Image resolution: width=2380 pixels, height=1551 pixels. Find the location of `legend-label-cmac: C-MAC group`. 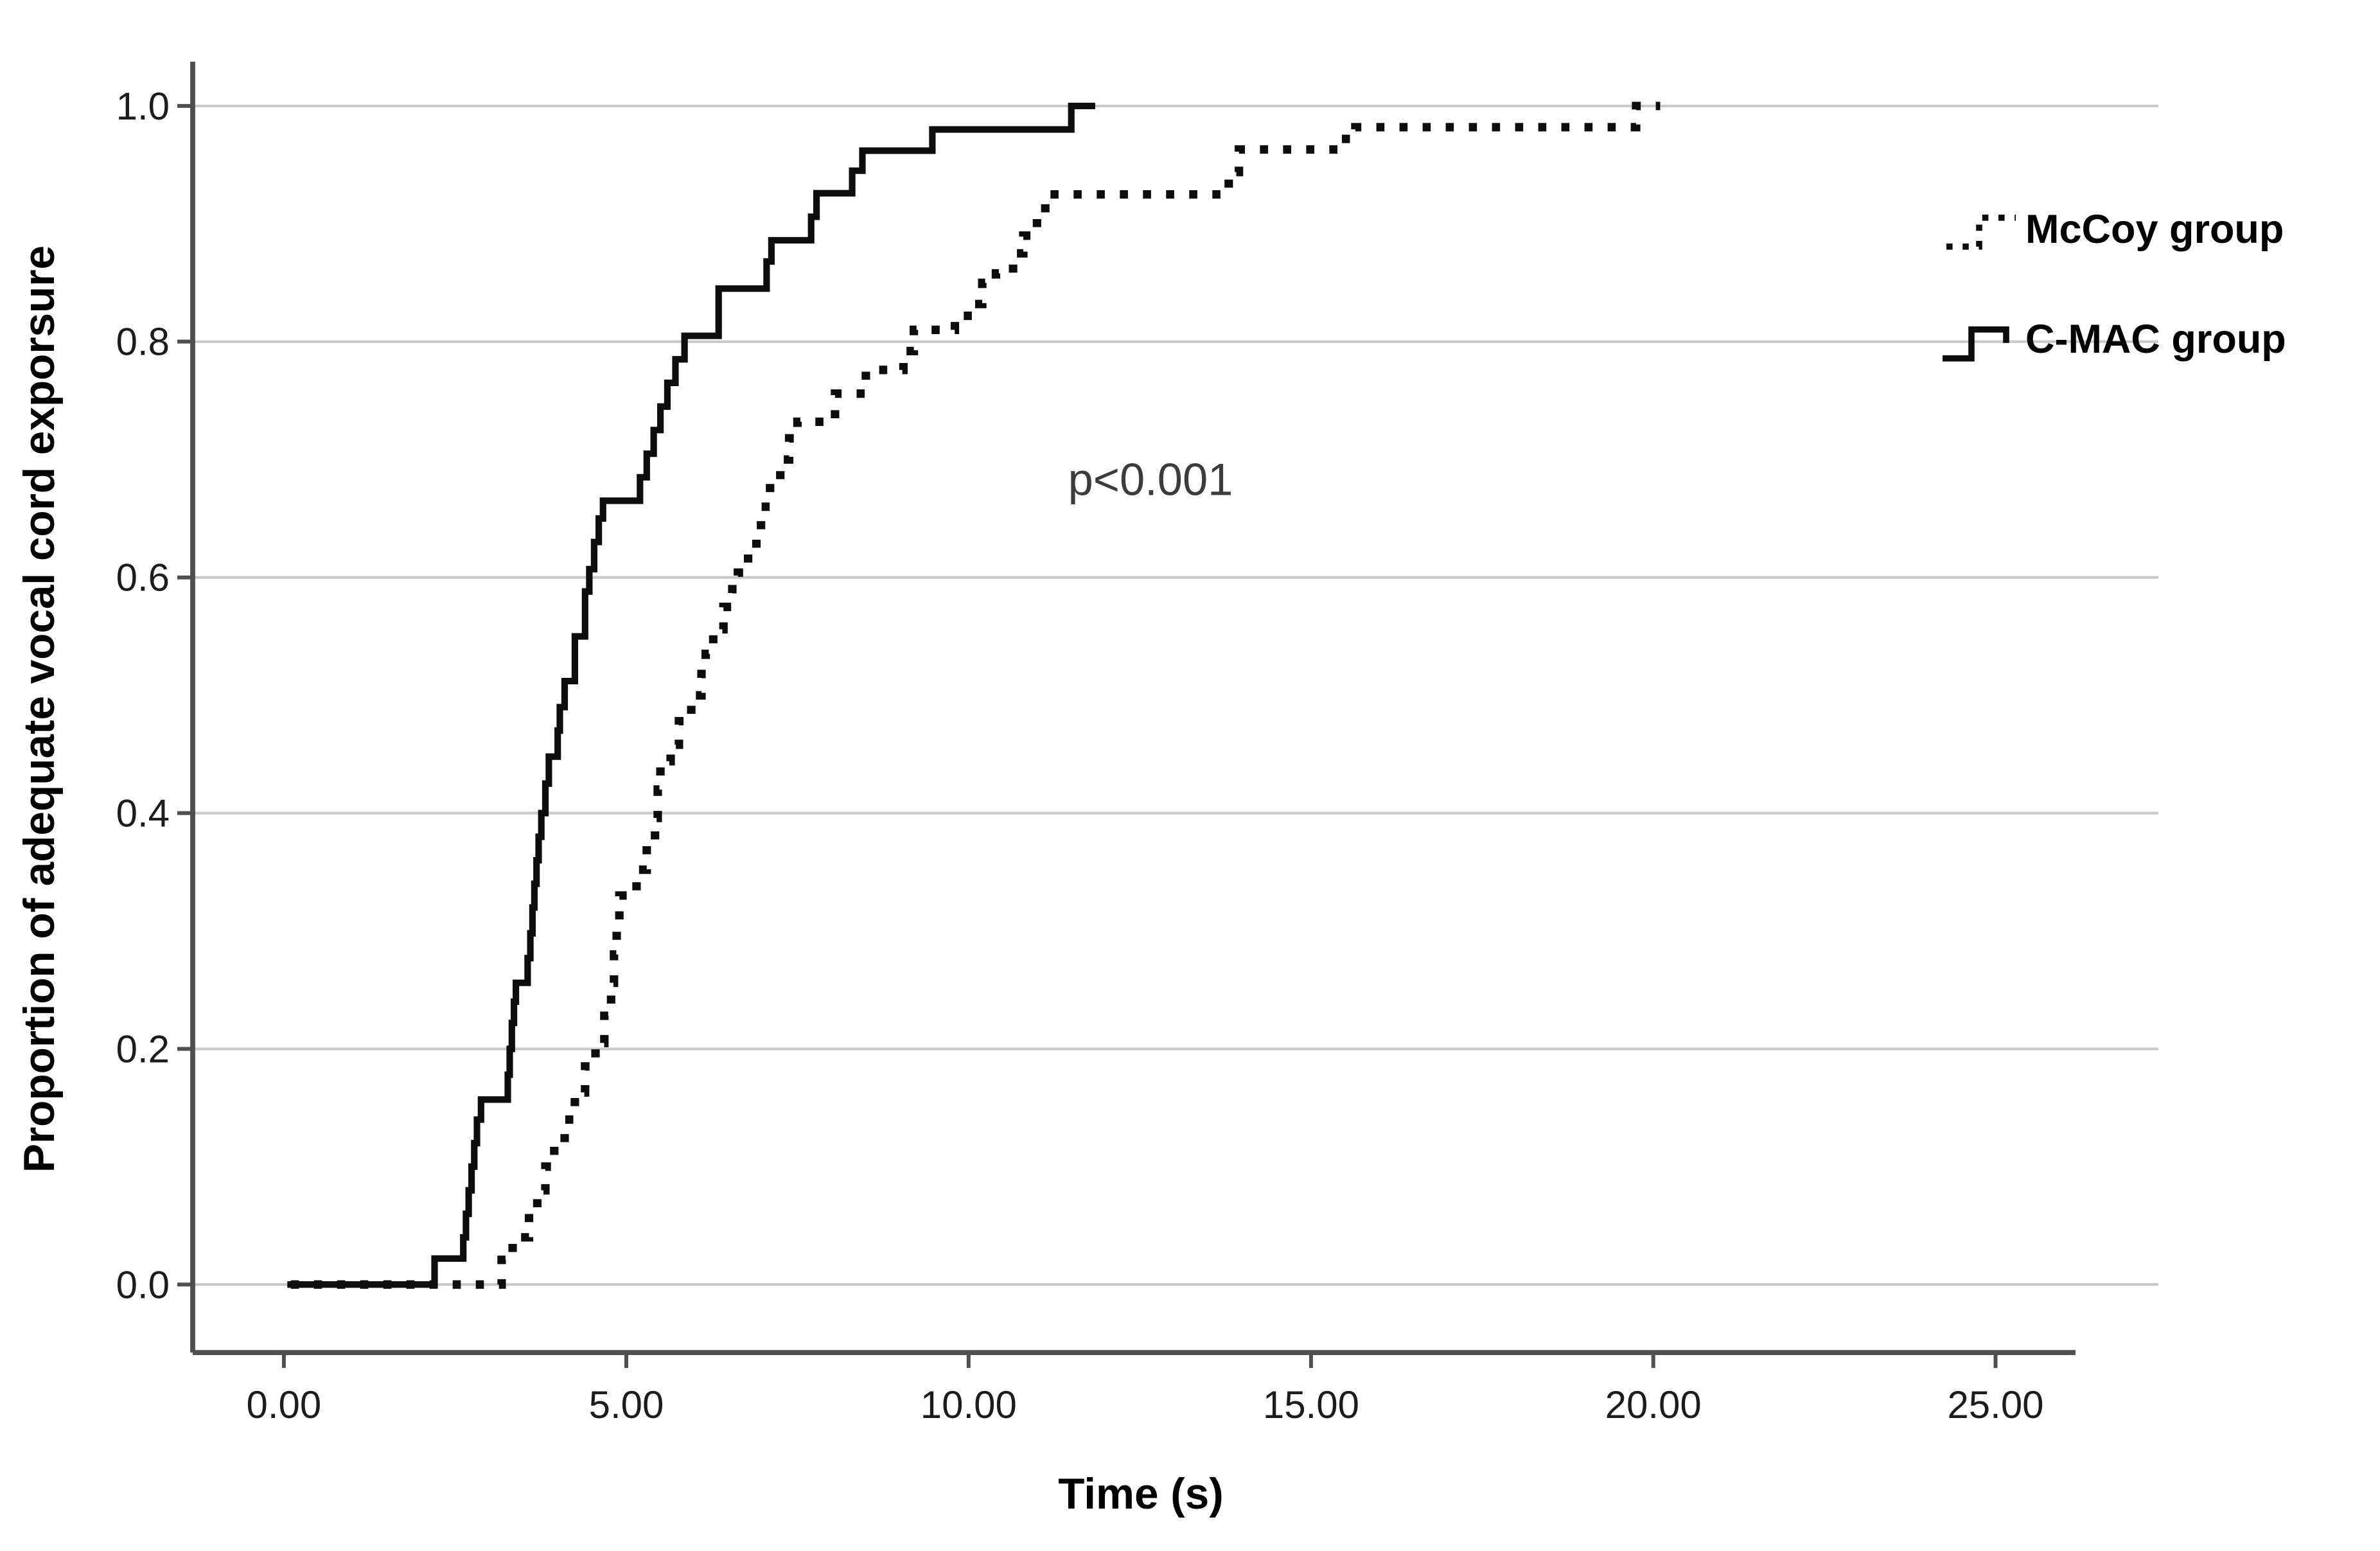

legend-label-cmac: C-MAC group is located at coordinates (2155, 339).